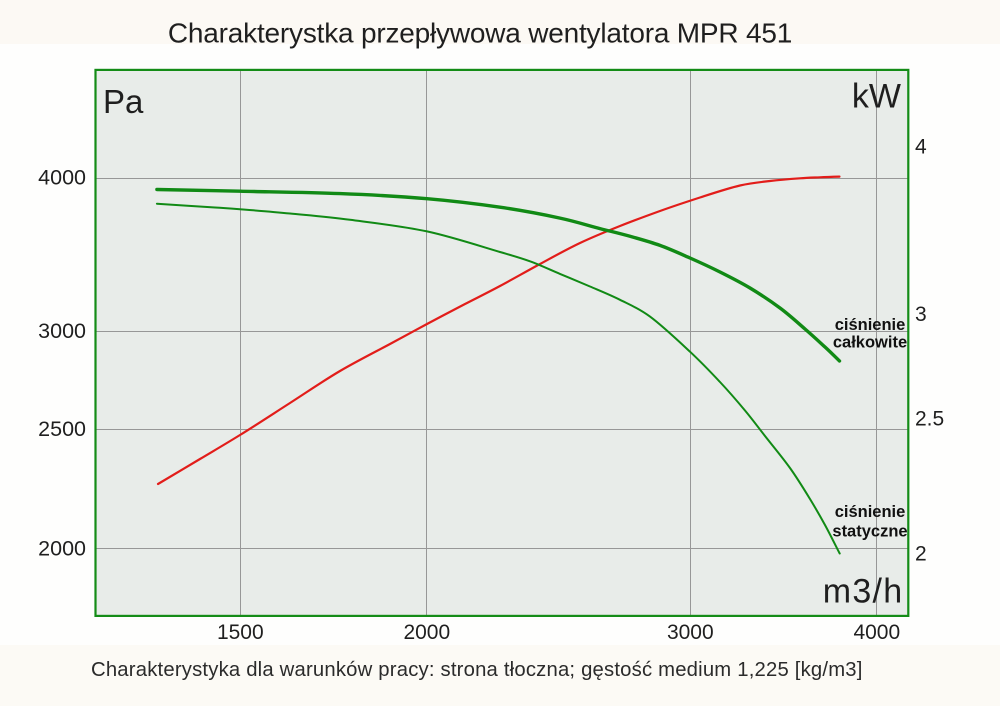  Describe the element at coordinates (123, 101) in the screenshot. I see `svg-text: Pa` at that location.